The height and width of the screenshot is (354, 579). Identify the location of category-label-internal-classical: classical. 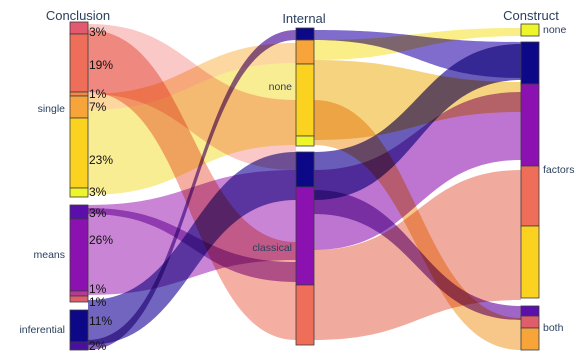
(272, 248).